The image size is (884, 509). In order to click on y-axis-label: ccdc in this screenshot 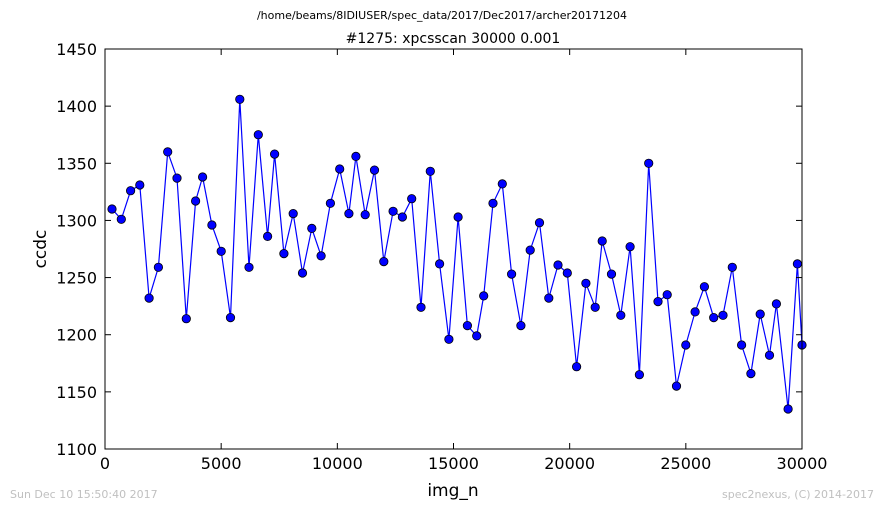, I will do `click(41, 249)`.